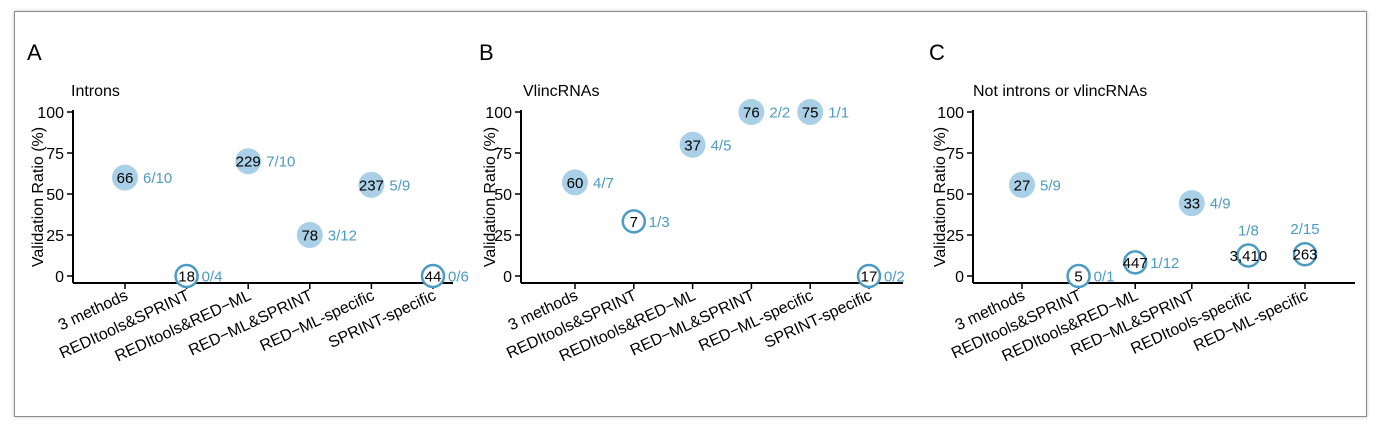  I want to click on point-count-label: 229, so click(248, 162).